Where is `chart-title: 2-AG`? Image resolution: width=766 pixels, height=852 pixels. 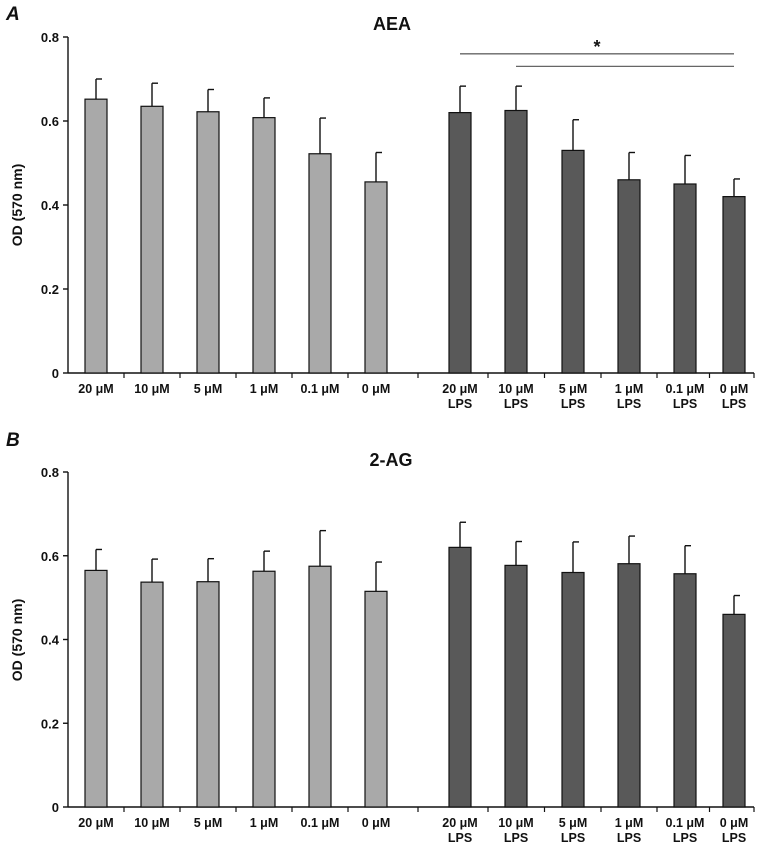
chart-title: 2-AG is located at coordinates (390, 460).